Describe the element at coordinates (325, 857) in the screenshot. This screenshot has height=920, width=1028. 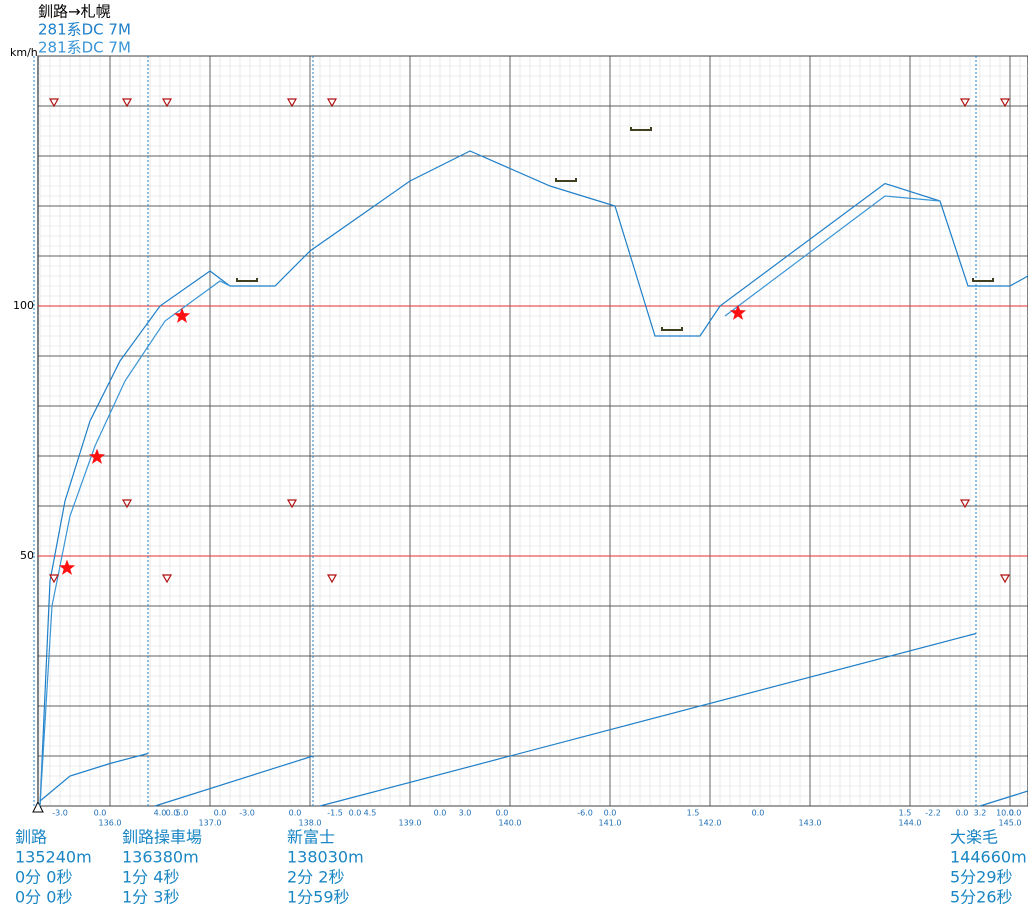
I see `station-distance: 138030m` at that location.